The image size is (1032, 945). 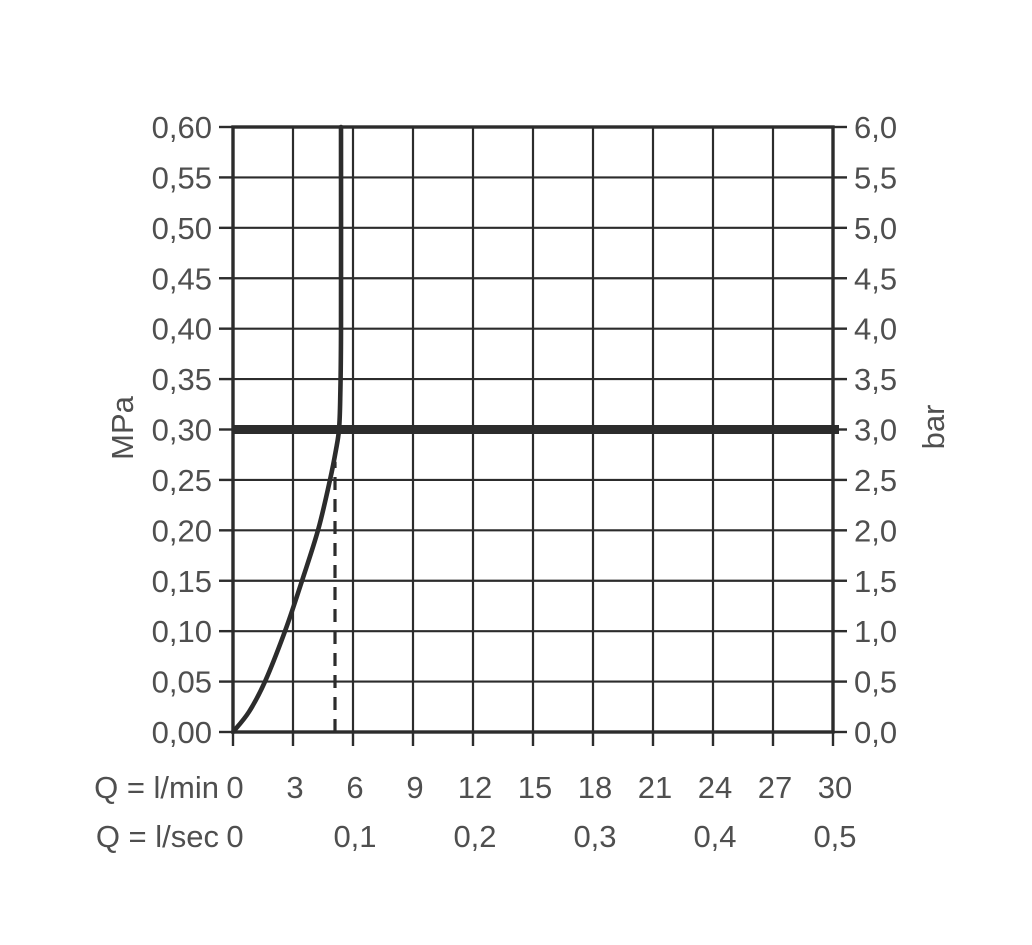 I want to click on x-axis-lsec-tick-label: 0,2, so click(x=474, y=836).